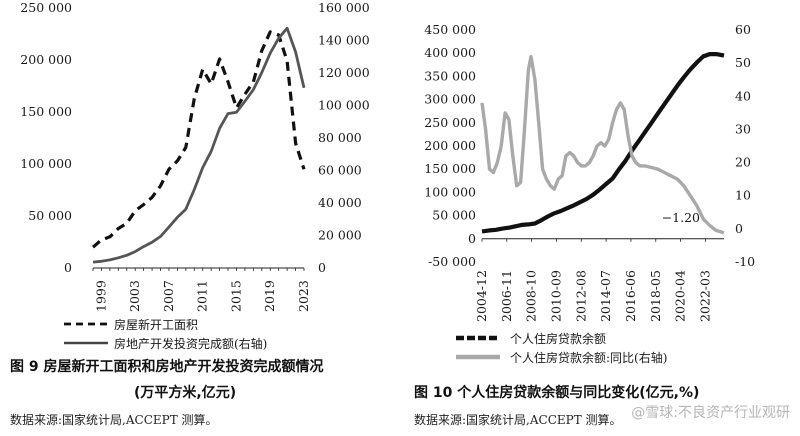  Describe the element at coordinates (344, 40) in the screenshot. I see `left-y2-tick-label: 140 000` at that location.